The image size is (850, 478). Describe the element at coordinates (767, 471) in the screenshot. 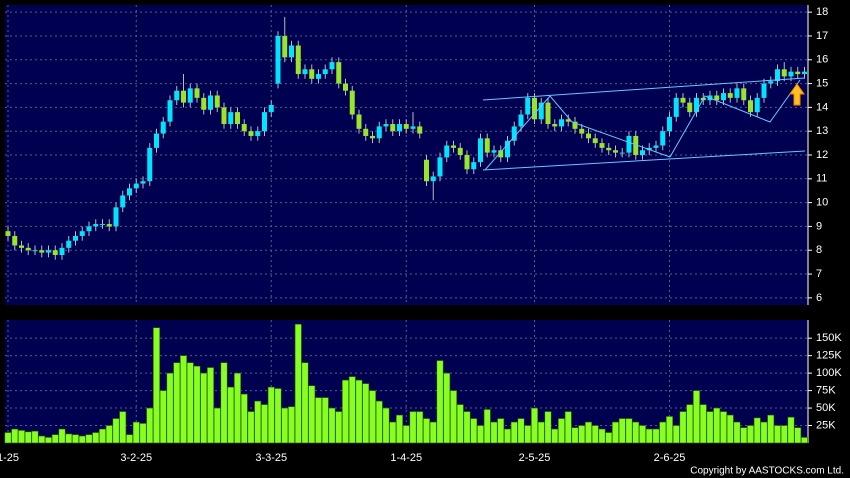

I see `copyright: Copyright by AASTOCKS.com Ltd.` at that location.